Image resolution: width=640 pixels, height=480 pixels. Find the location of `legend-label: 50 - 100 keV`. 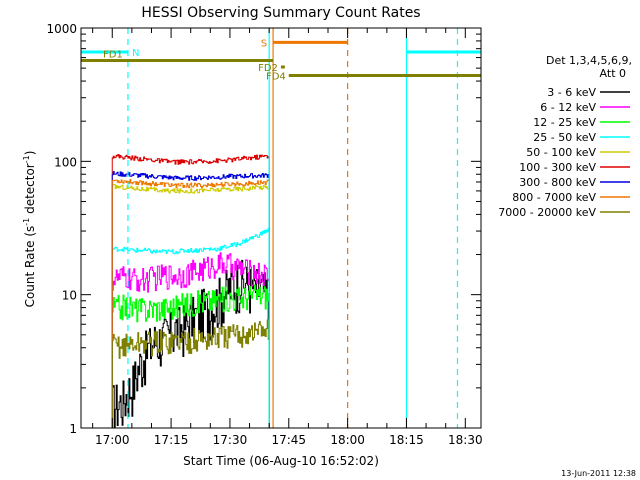

legend-label: 50 - 100 keV is located at coordinates (561, 152).